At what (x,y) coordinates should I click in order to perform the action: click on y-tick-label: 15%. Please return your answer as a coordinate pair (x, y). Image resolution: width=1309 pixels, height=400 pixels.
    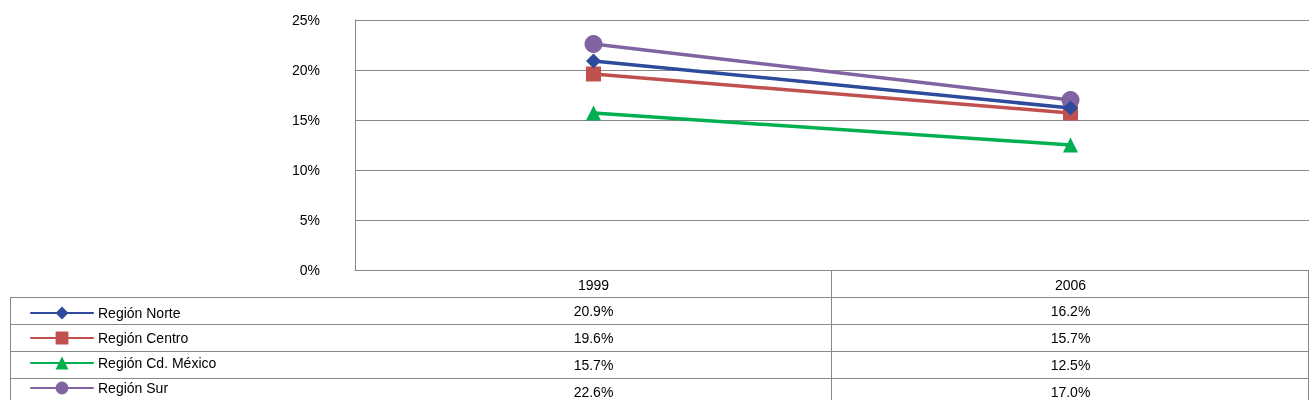
    Looking at the image, I should click on (305, 120).